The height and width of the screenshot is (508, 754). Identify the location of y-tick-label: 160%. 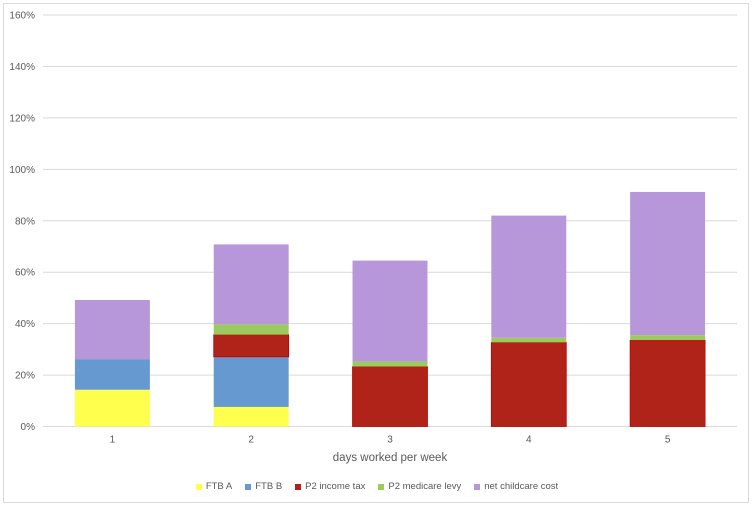
(22, 16).